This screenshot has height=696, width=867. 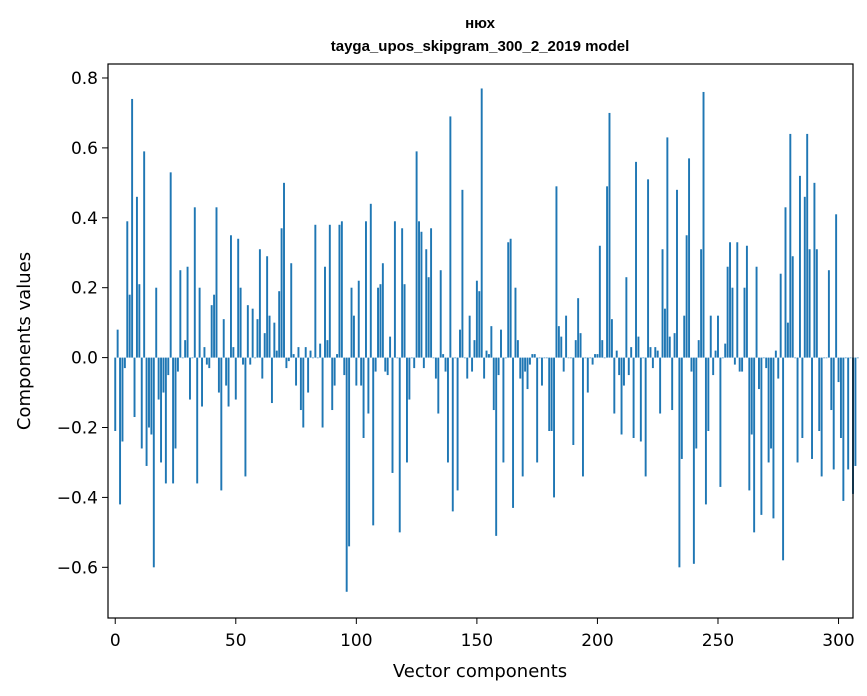 What do you see at coordinates (480, 23) in the screenshot?
I see `chart-title: нюх` at bounding box center [480, 23].